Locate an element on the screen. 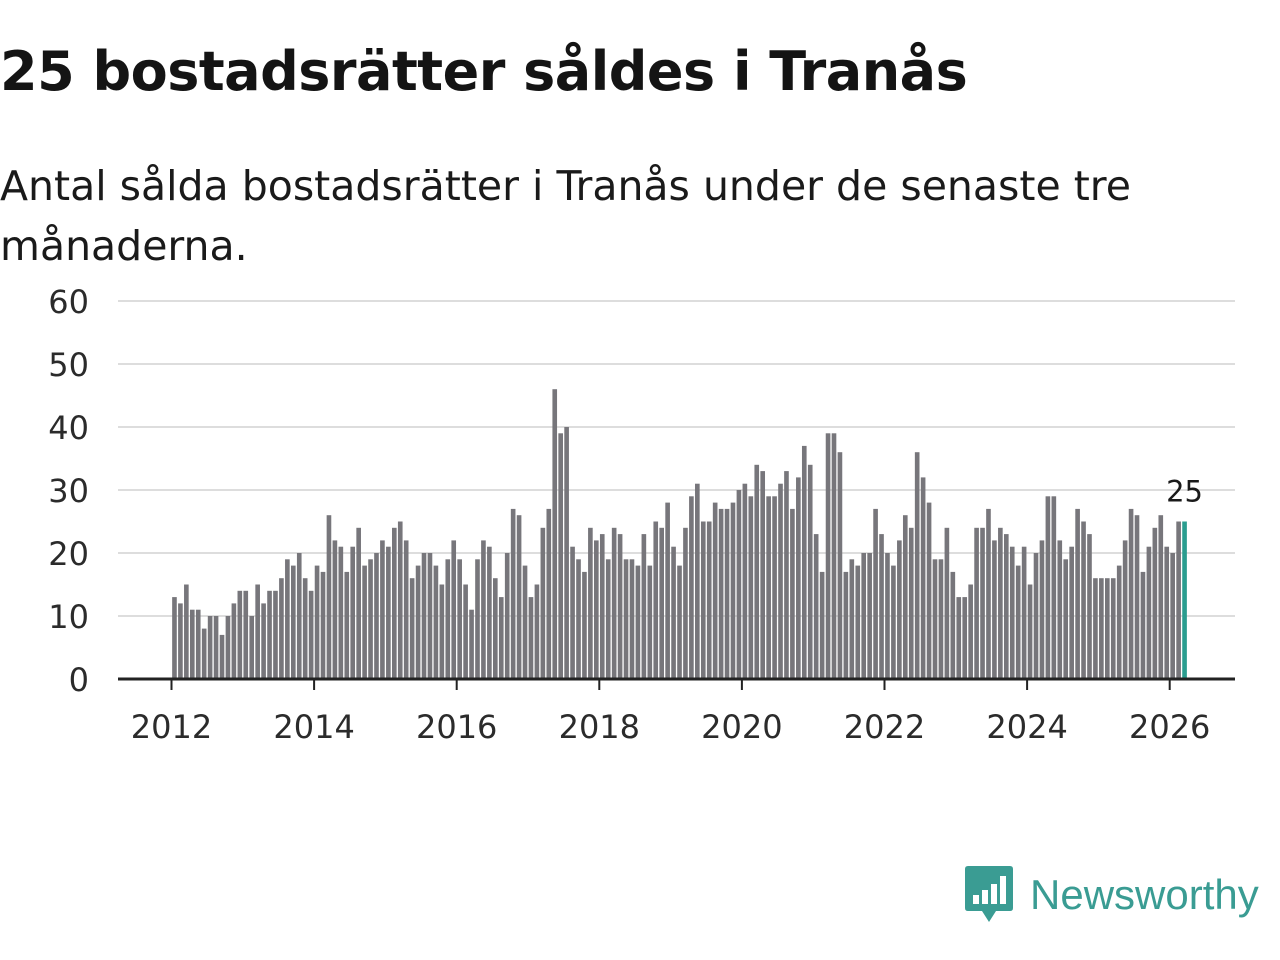 The image size is (1280, 960). y-tick-label: 10 is located at coordinates (68, 617).